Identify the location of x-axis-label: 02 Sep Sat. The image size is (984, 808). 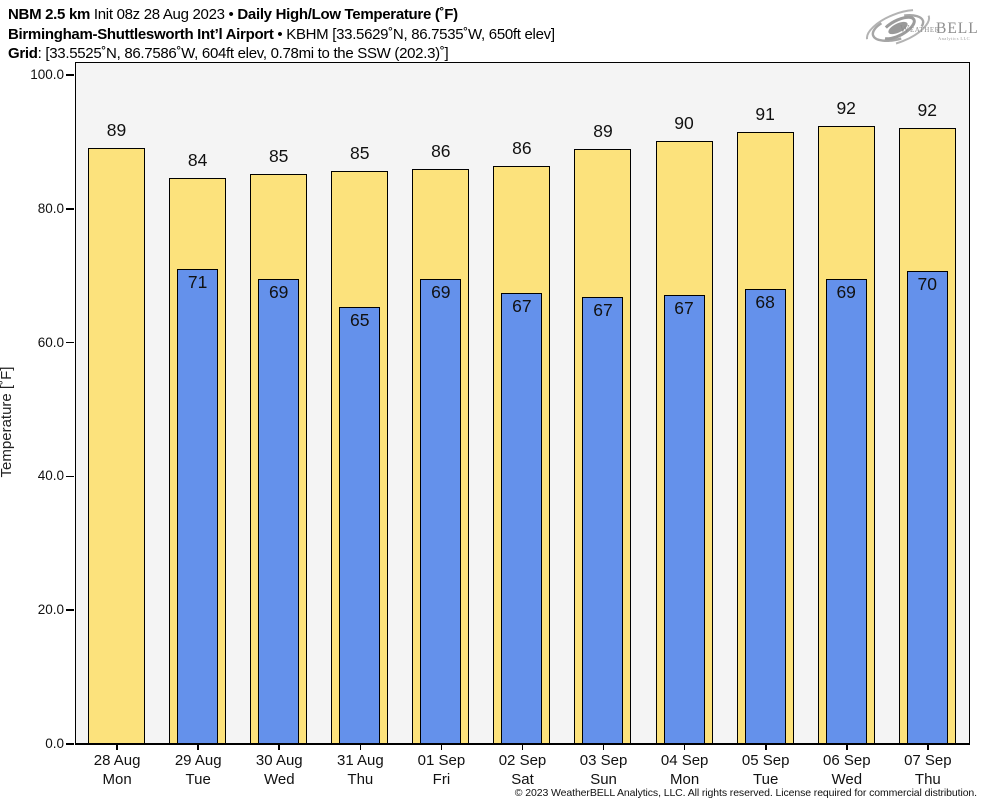
(523, 770).